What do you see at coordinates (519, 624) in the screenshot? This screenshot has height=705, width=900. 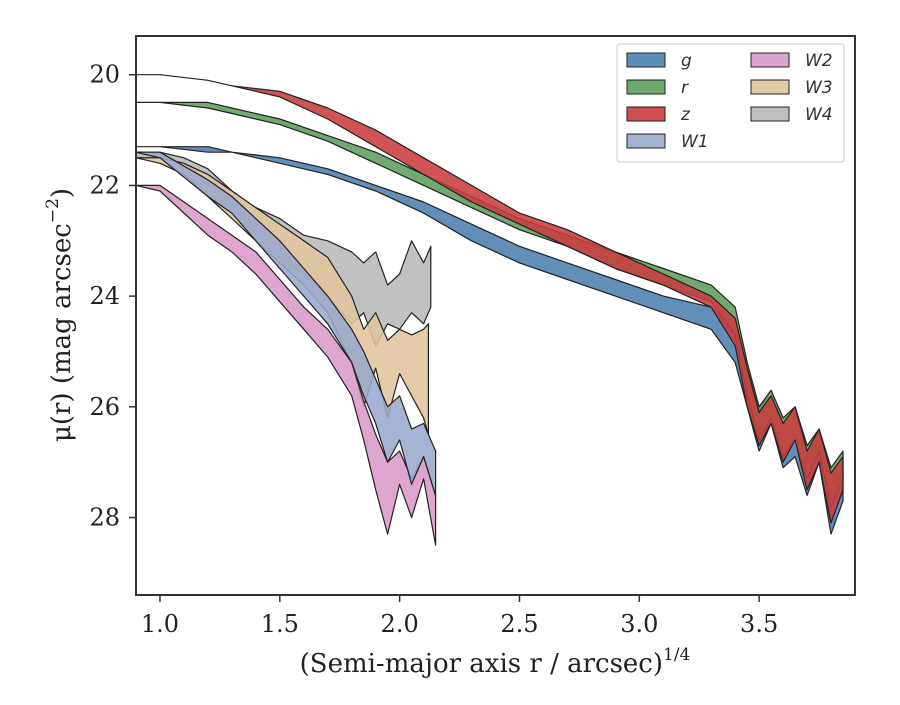 I see `x-tick-label: 2.5` at bounding box center [519, 624].